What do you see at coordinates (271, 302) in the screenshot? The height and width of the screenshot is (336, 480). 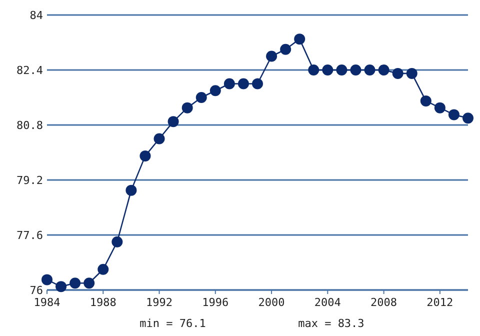 I see `x-tick-label: 2000` at bounding box center [271, 302].